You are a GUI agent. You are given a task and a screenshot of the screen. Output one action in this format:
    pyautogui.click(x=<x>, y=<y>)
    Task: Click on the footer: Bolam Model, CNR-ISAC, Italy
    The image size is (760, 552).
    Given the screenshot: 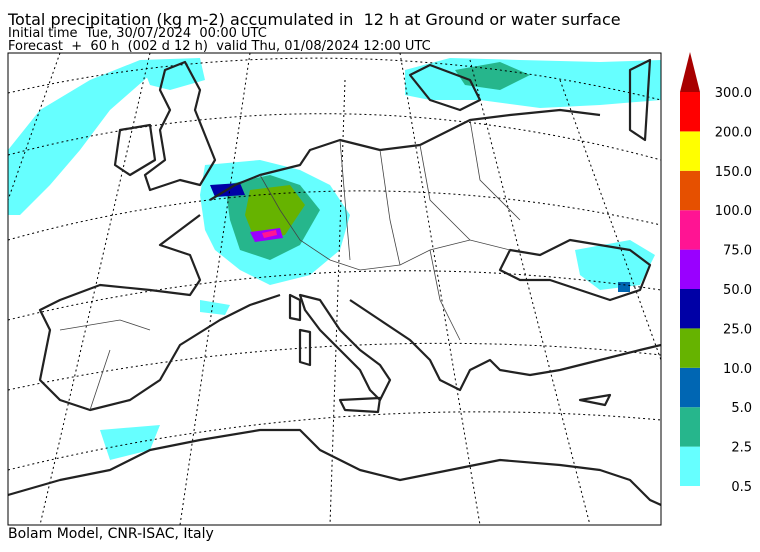 What is the action you would take?
    pyautogui.click(x=111, y=534)
    